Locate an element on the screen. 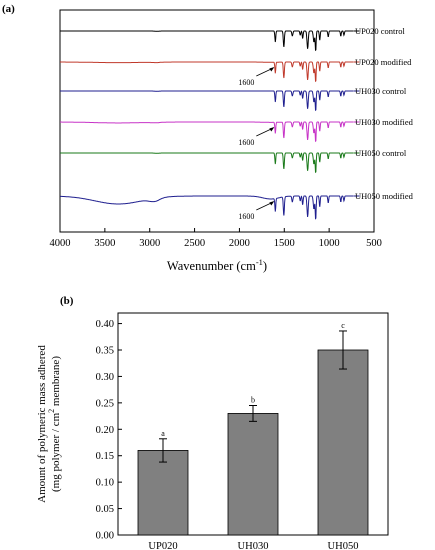 The width and height of the screenshot is (435, 550). panel-b-label: (b) is located at coordinates (67, 301).